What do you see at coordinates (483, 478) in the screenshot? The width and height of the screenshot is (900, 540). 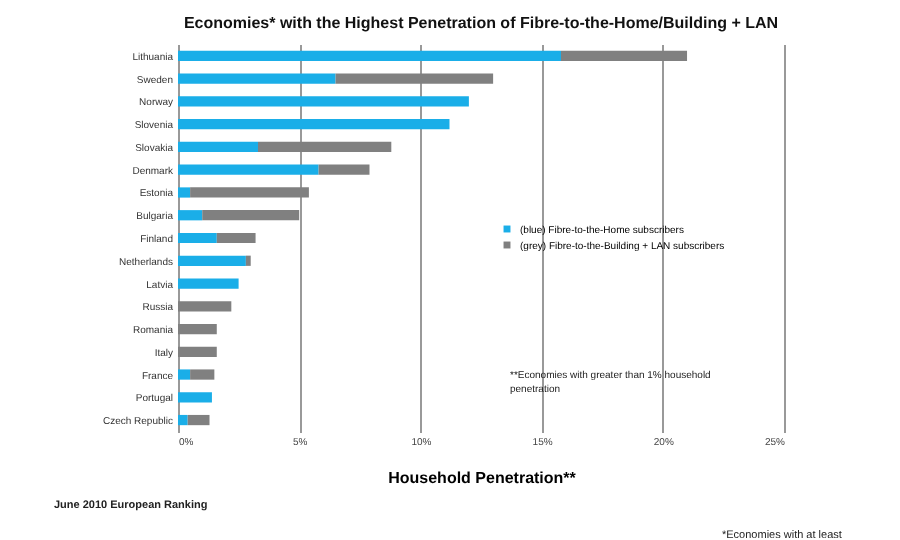 I see `x-axis-title: Household Penetration**` at bounding box center [483, 478].